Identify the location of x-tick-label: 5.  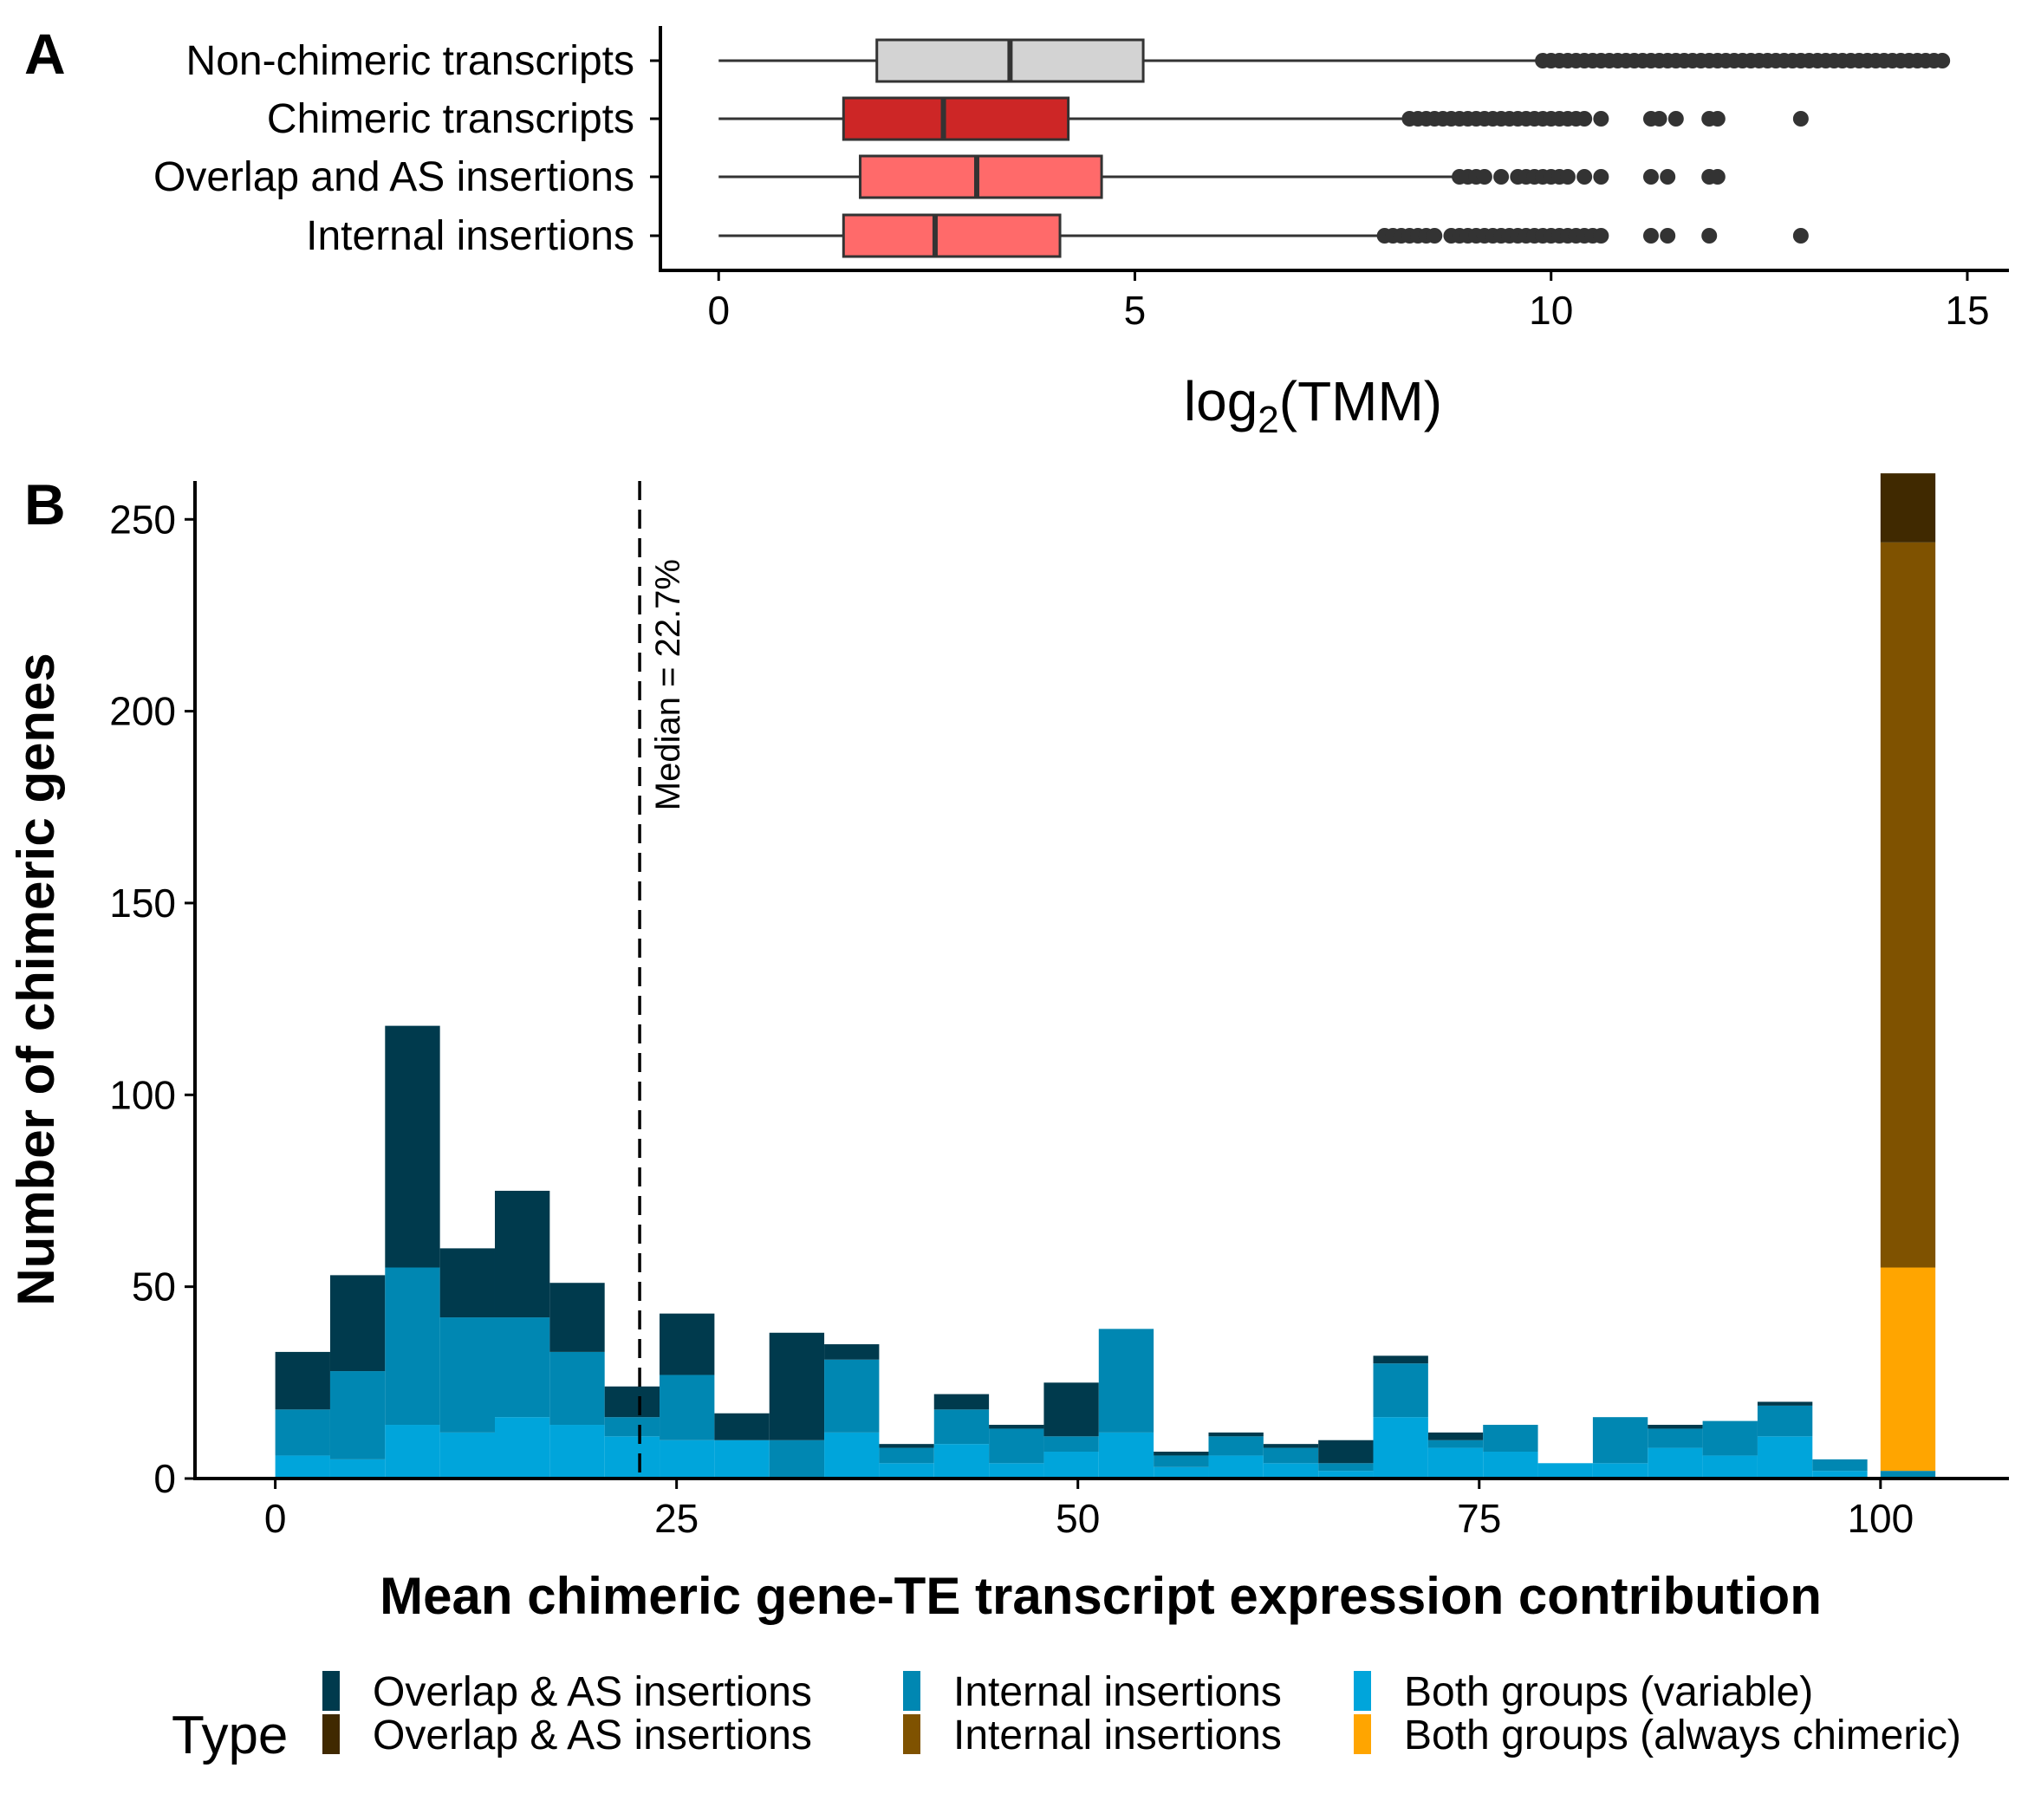
(1135, 310).